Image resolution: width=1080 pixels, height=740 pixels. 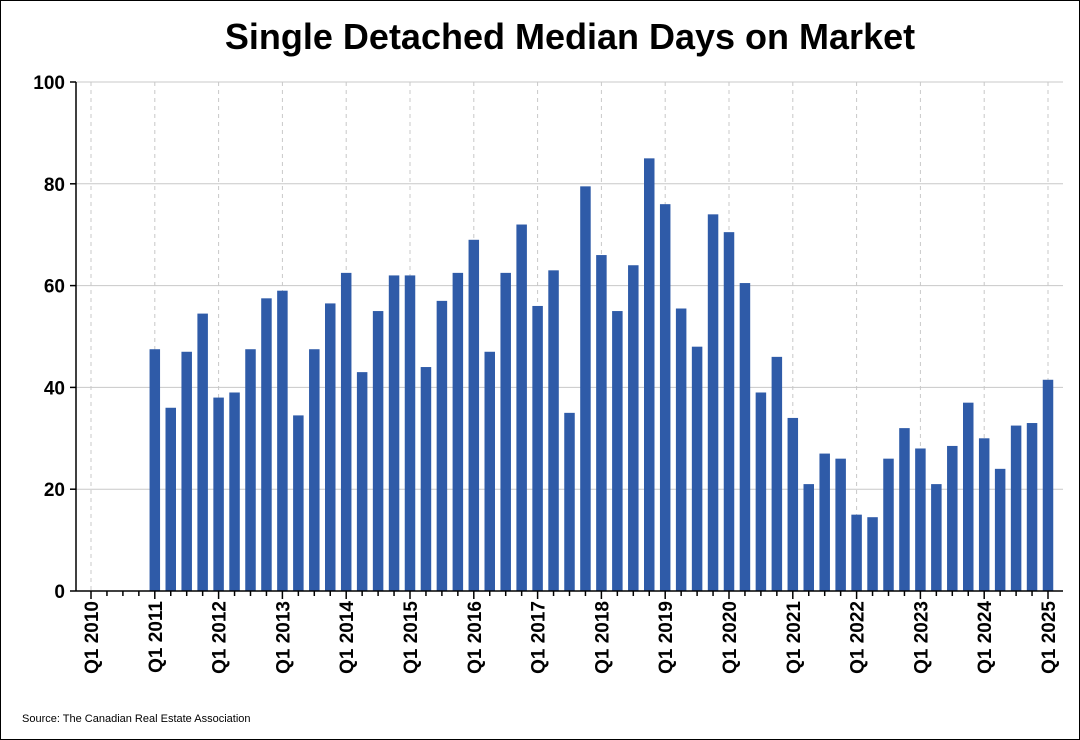 I want to click on x-tick-label: Q1 2018, so click(x=602, y=637).